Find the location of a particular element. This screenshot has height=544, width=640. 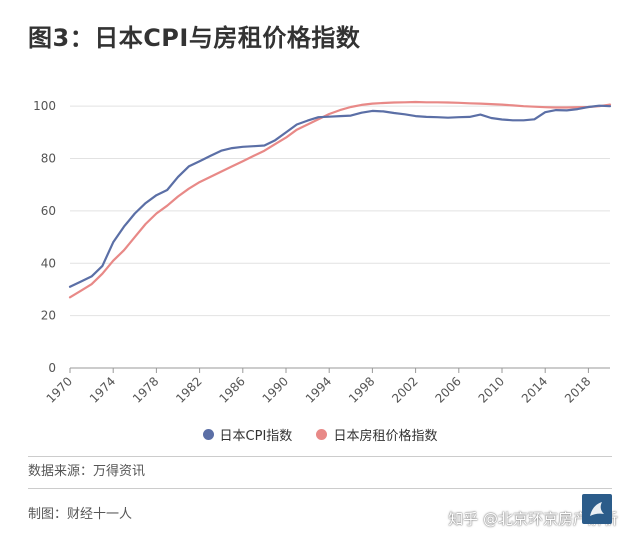

x-tick-label: 2018 is located at coordinates (577, 389).